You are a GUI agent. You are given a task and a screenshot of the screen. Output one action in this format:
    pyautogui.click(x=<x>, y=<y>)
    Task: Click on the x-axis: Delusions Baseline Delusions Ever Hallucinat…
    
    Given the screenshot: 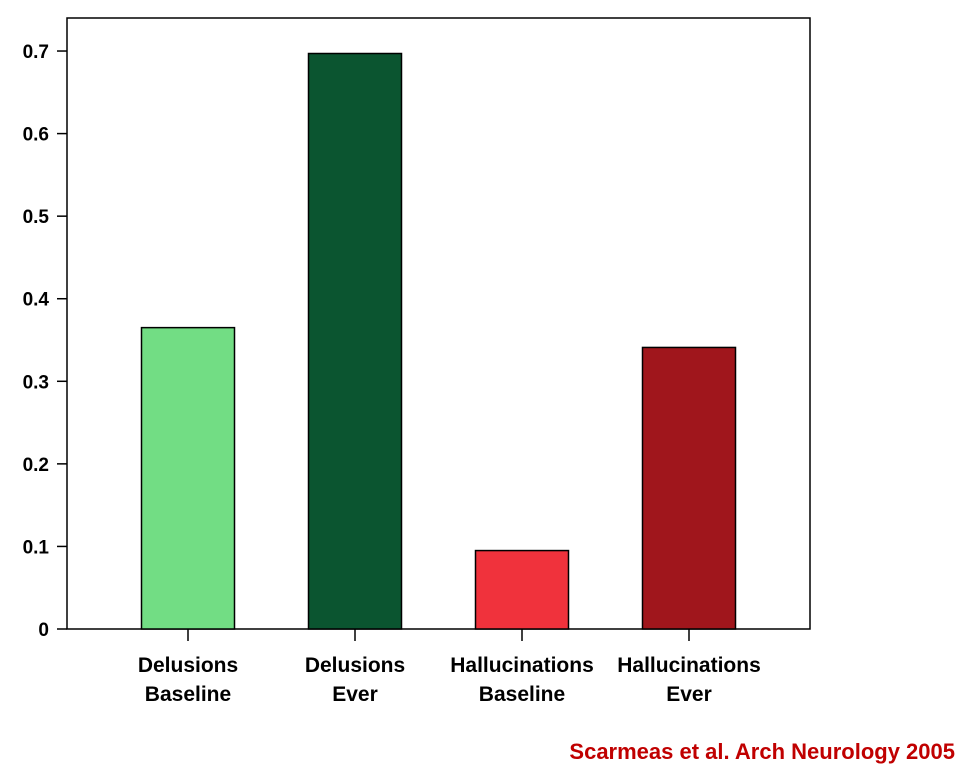 What is the action you would take?
    pyautogui.click(x=449, y=667)
    